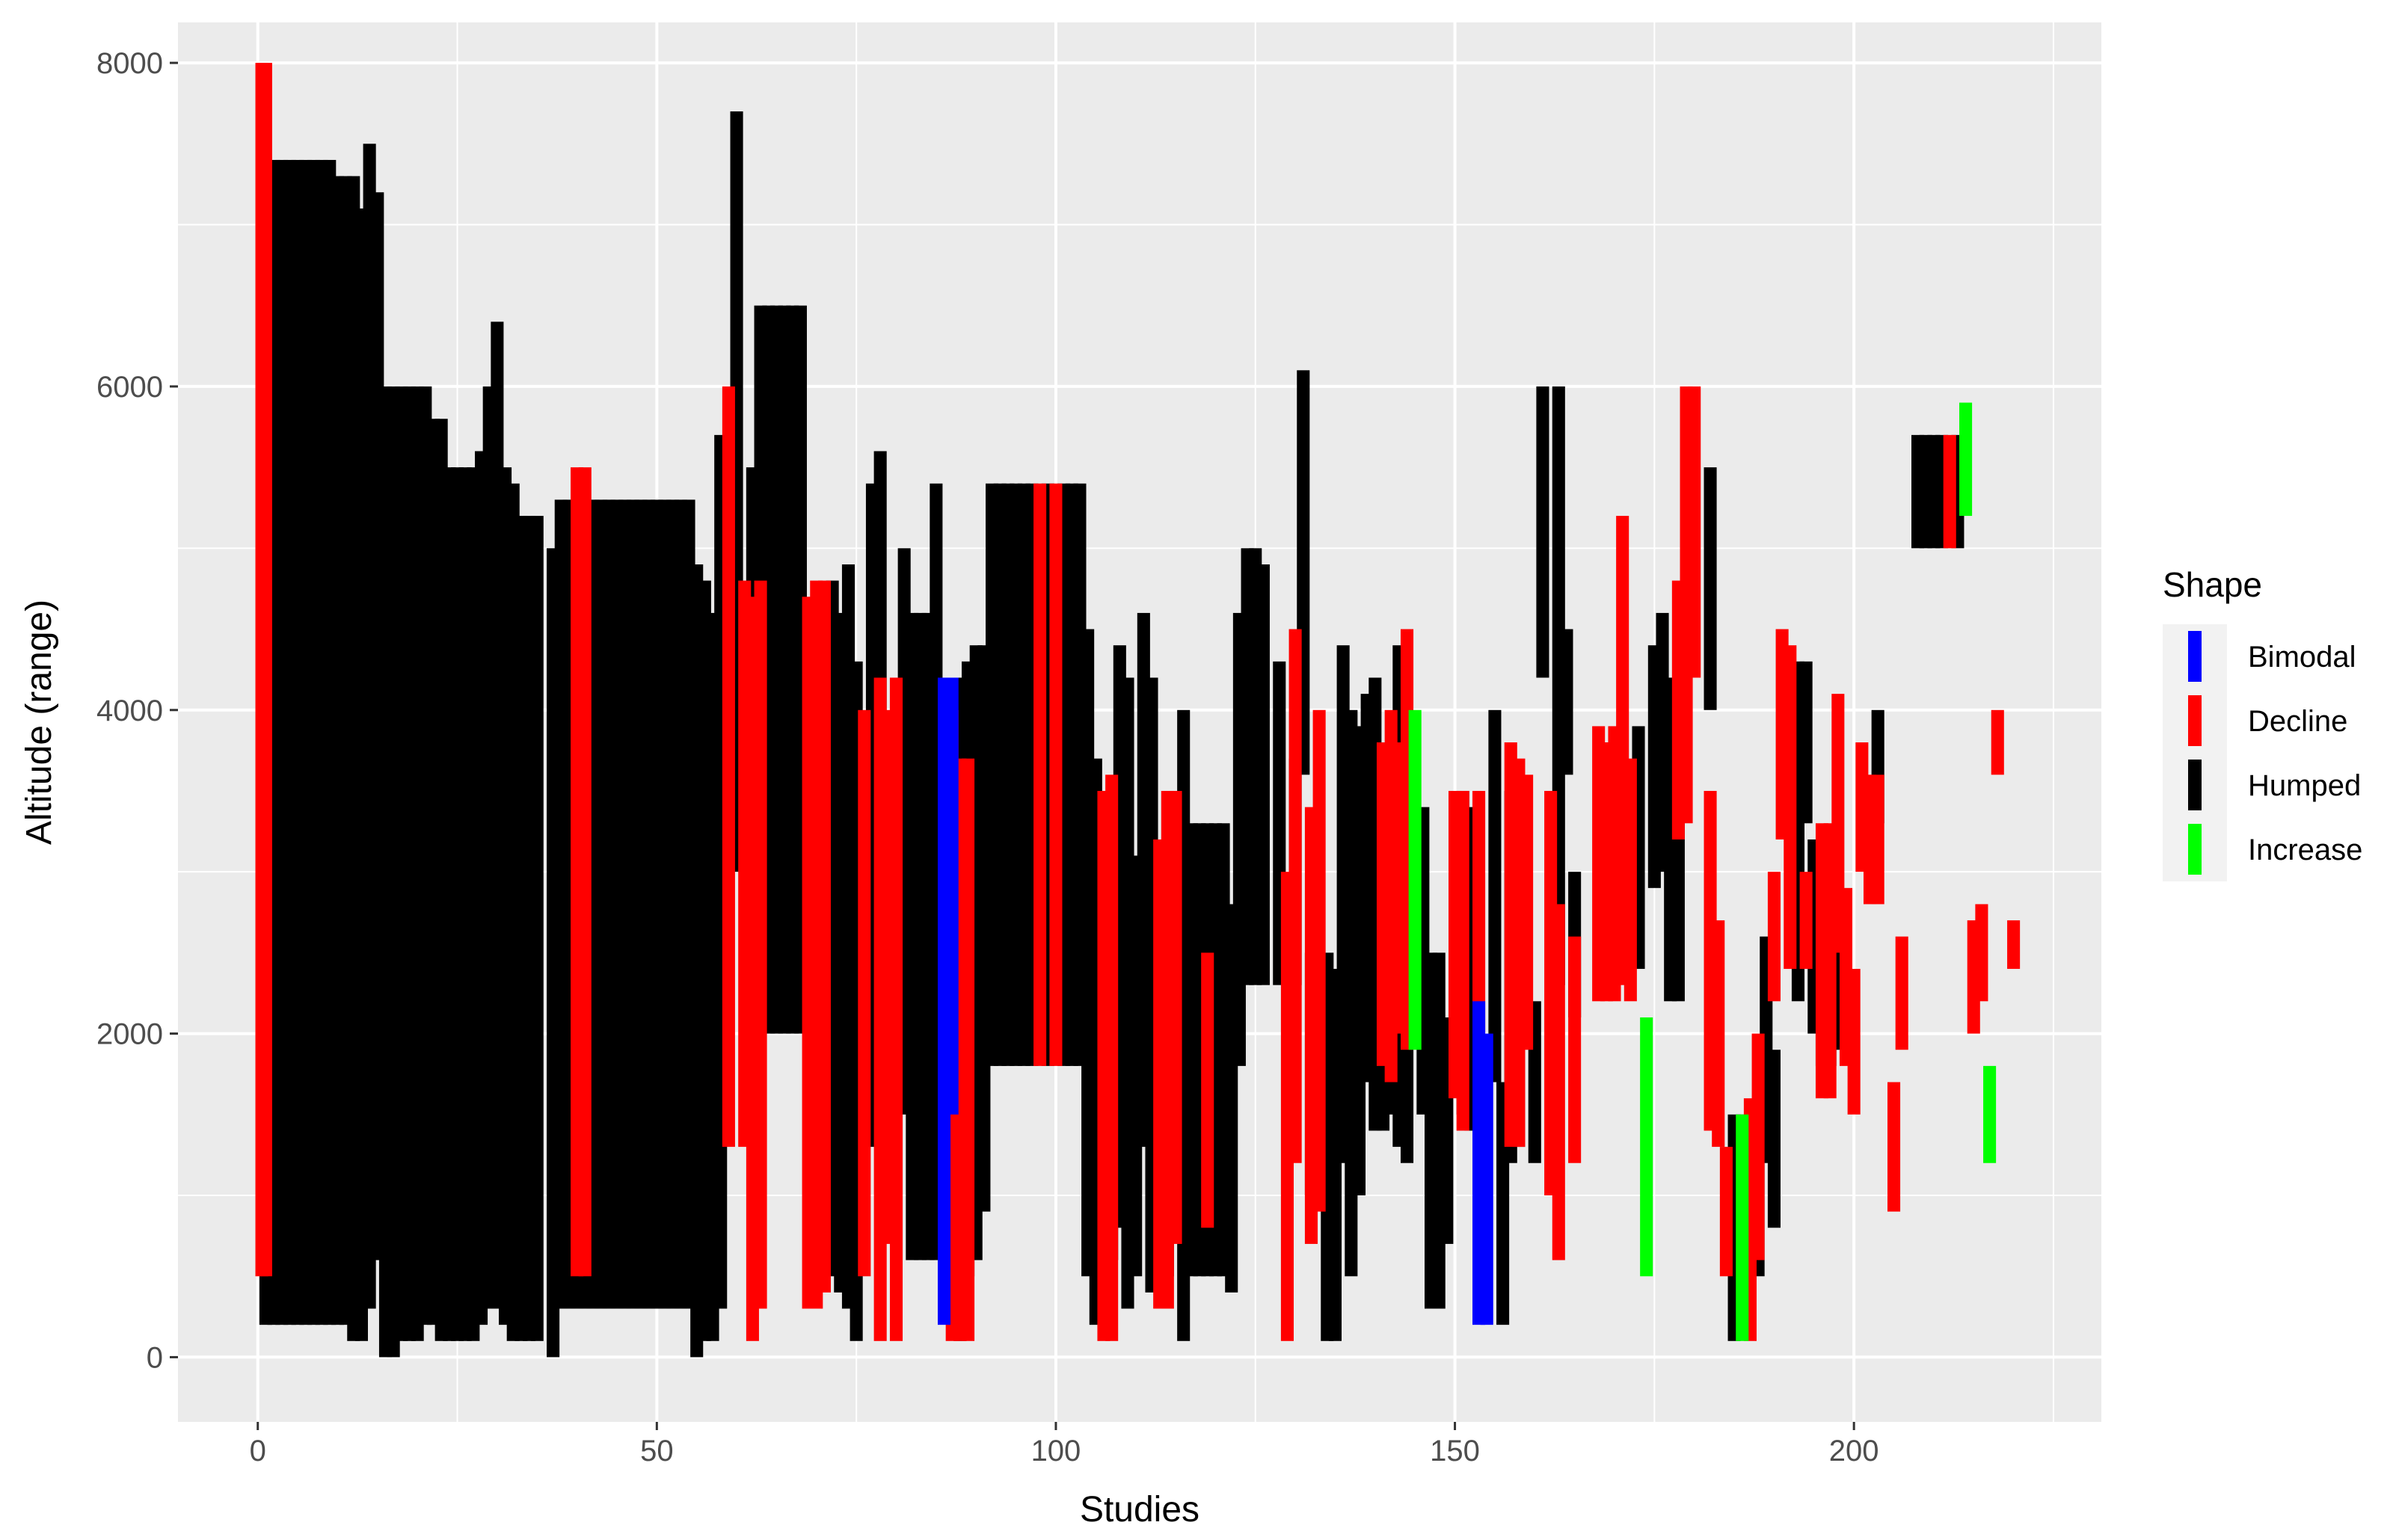 This screenshot has width=2393, height=1540. I want to click on legend-swatch-decline, so click(2195, 720).